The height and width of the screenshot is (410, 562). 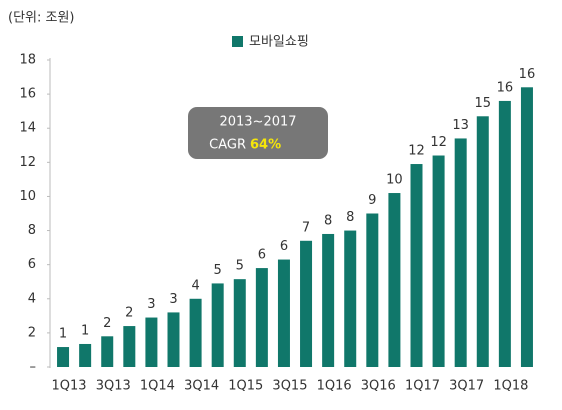 I want to click on legend-swatch, so click(x=237, y=41).